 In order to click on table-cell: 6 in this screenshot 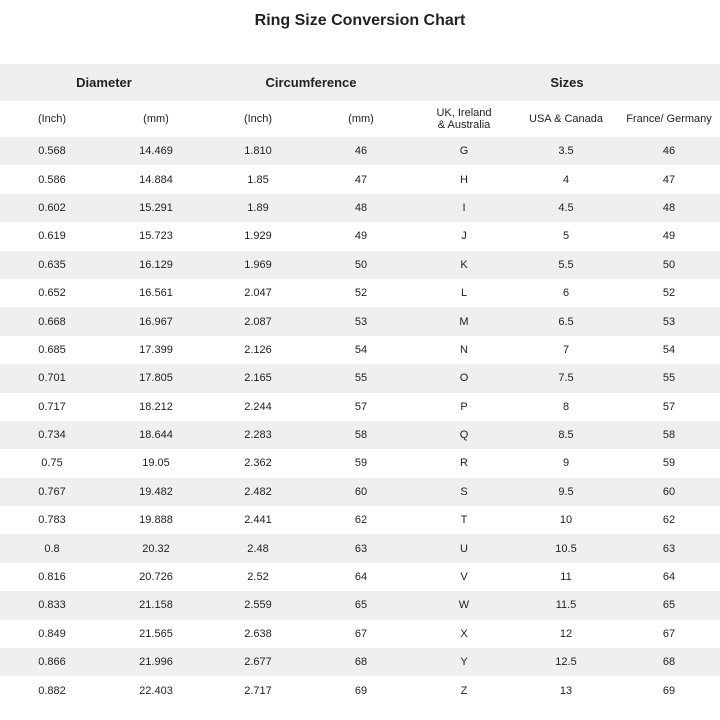, I will do `click(566, 293)`.